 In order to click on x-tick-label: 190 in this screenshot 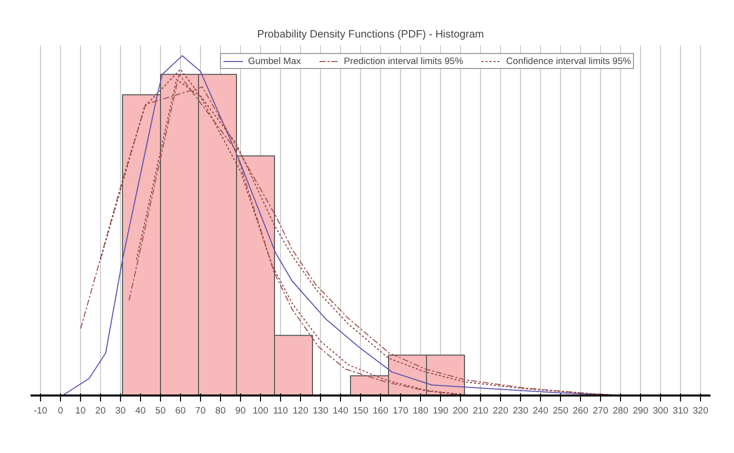, I will do `click(440, 411)`.